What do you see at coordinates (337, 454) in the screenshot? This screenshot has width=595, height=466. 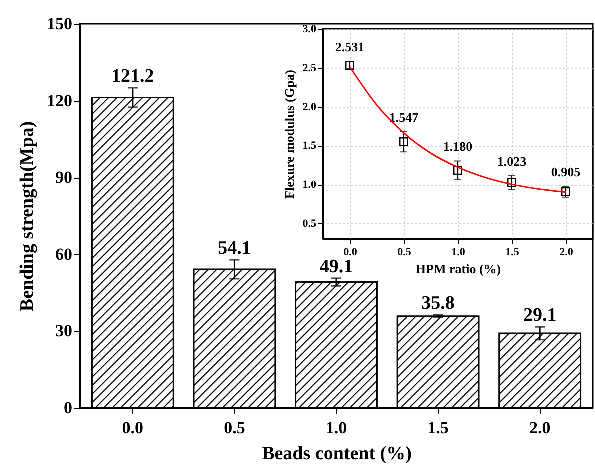 I see `x-axis-title: Beads content (%)` at bounding box center [337, 454].